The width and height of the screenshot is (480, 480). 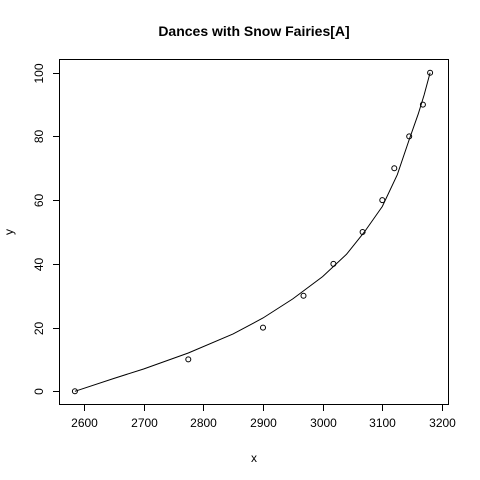 I want to click on y-tick-label: 20, so click(x=39, y=329).